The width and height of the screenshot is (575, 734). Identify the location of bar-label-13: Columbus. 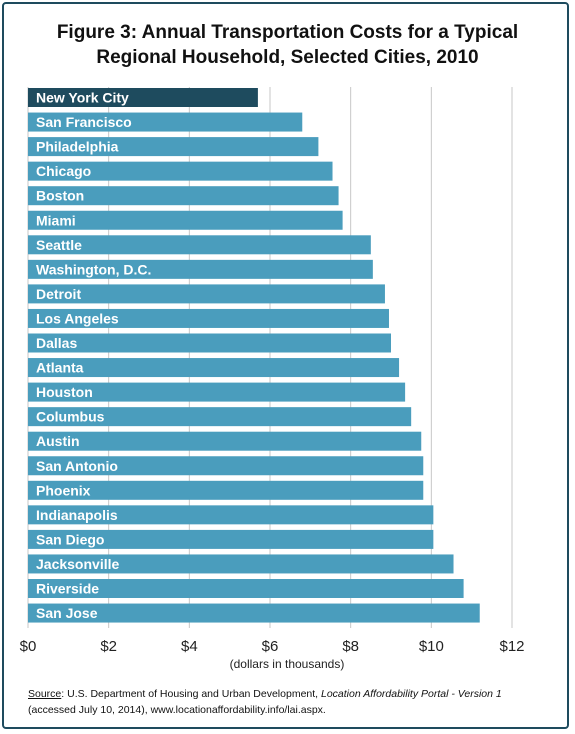
(70, 417).